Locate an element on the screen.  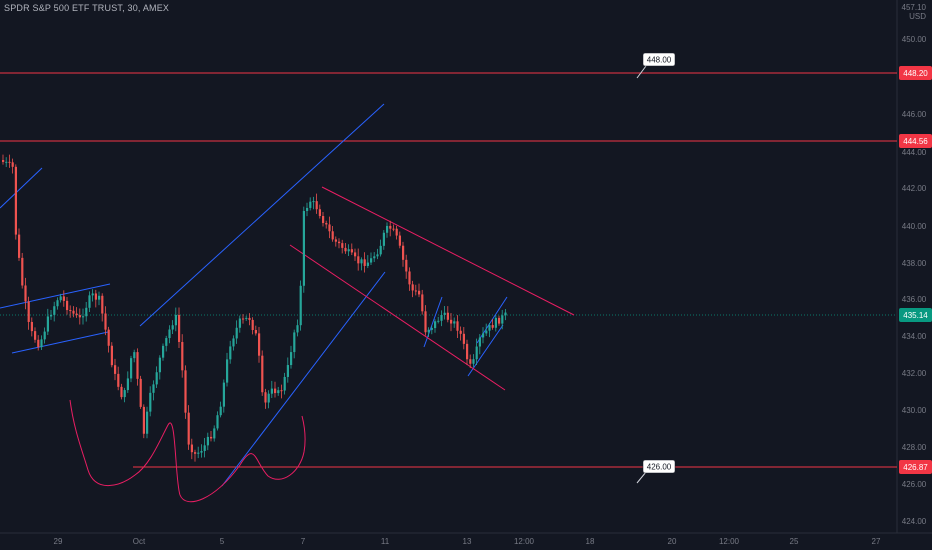
time-tick-label: Oct is located at coordinates (139, 541).